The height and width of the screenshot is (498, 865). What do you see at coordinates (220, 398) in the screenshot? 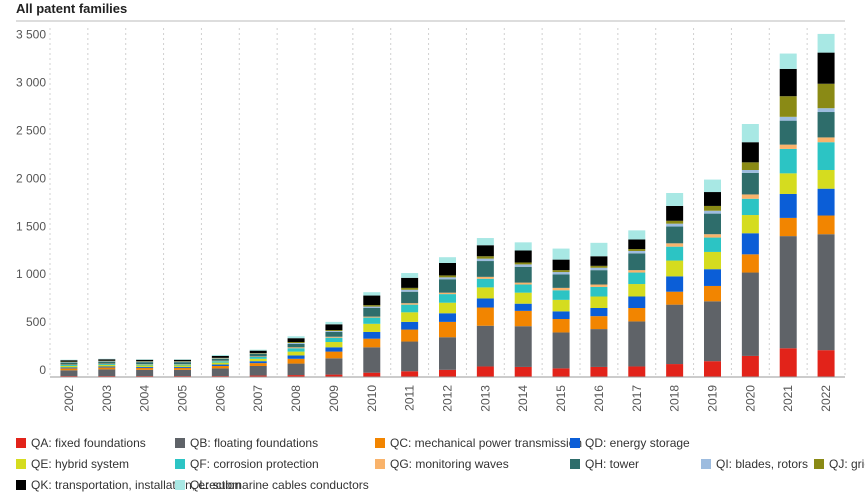
I see `x-tick-label: 2006` at bounding box center [220, 398].